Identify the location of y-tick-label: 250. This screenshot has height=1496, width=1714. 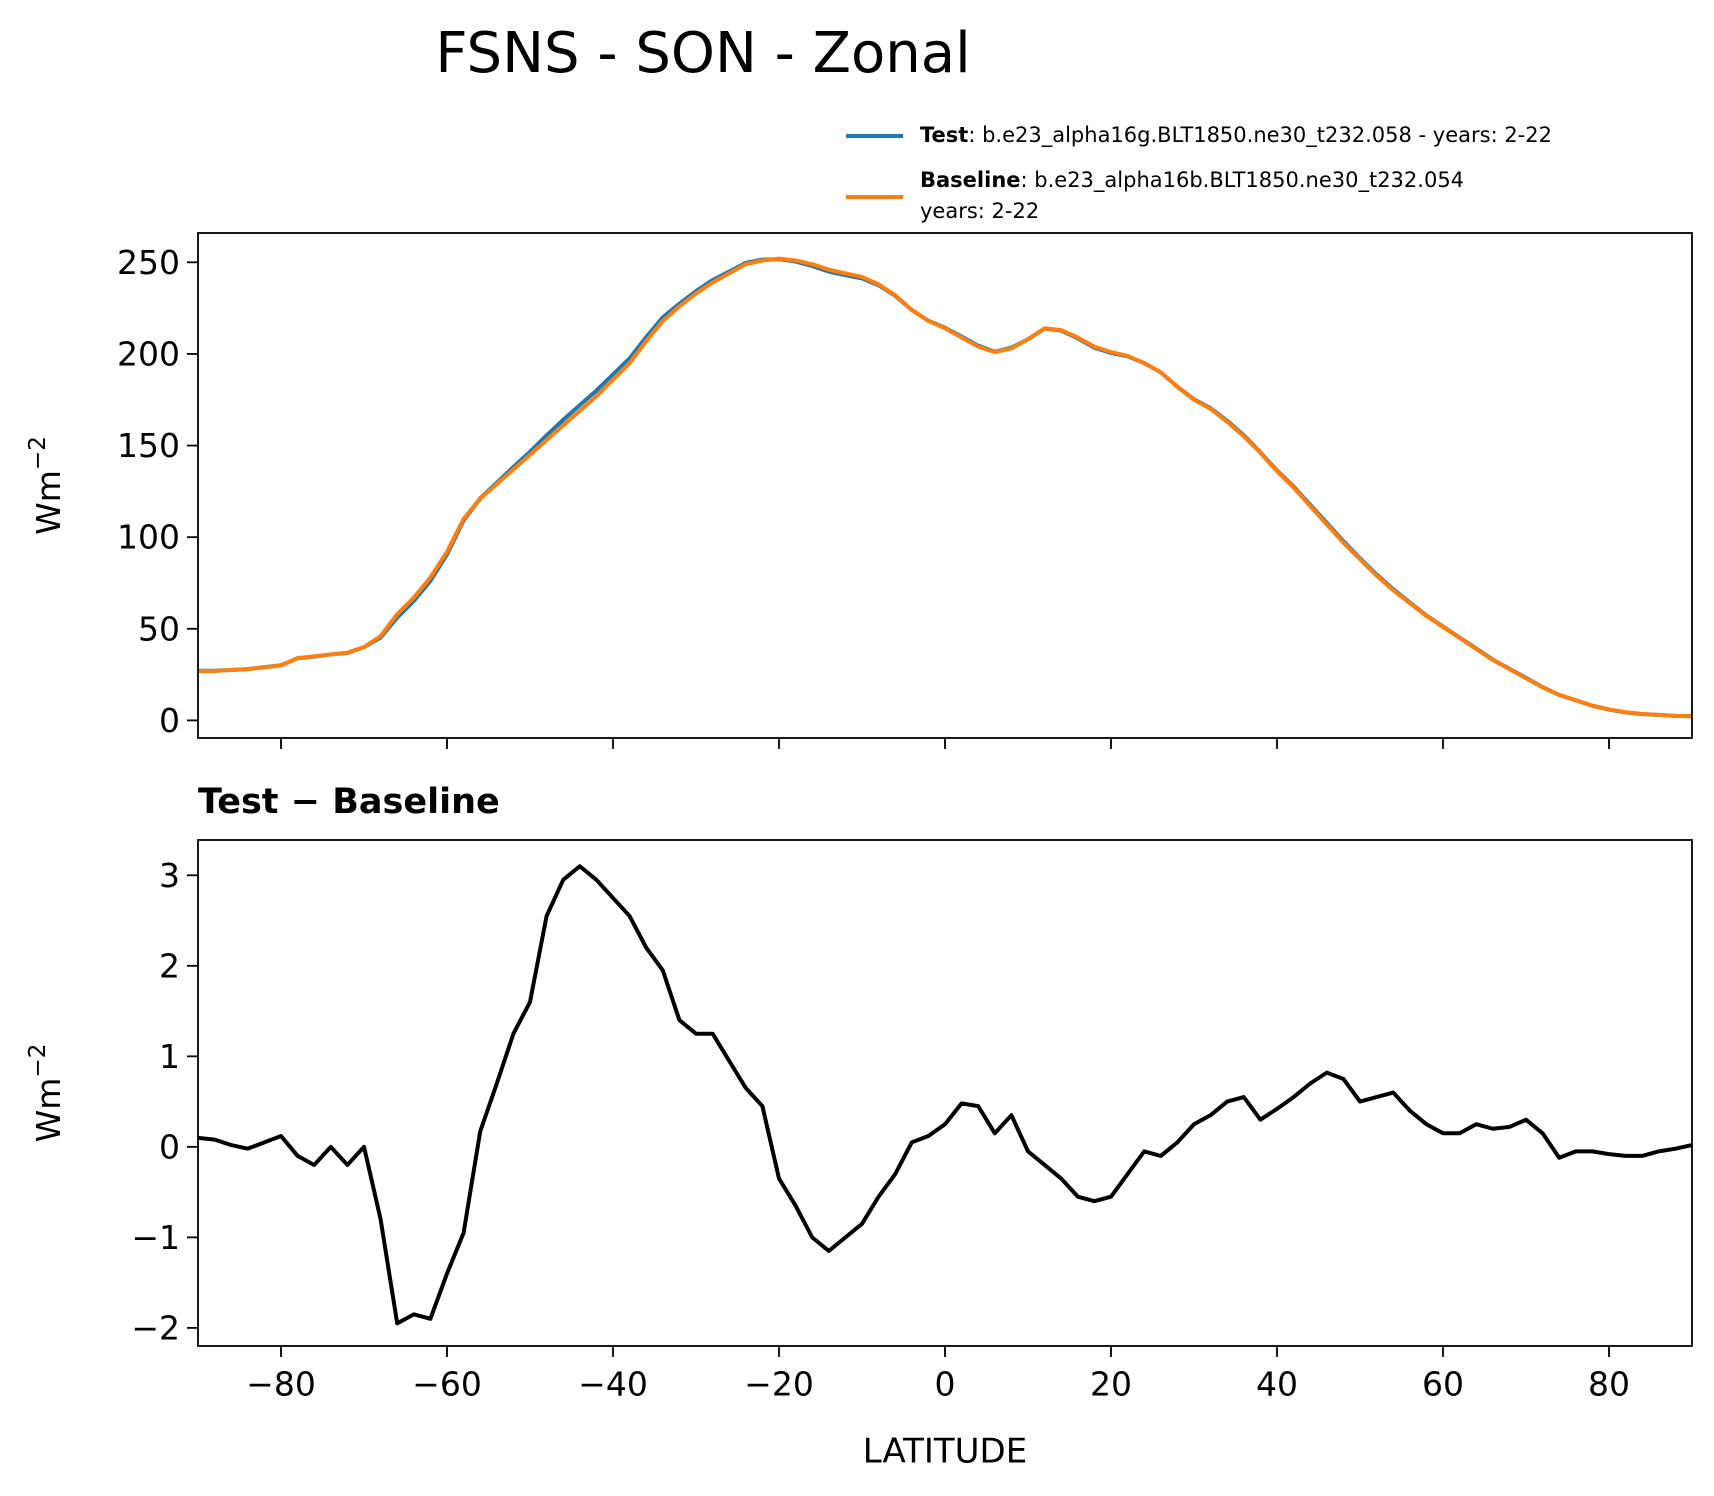
(148, 262).